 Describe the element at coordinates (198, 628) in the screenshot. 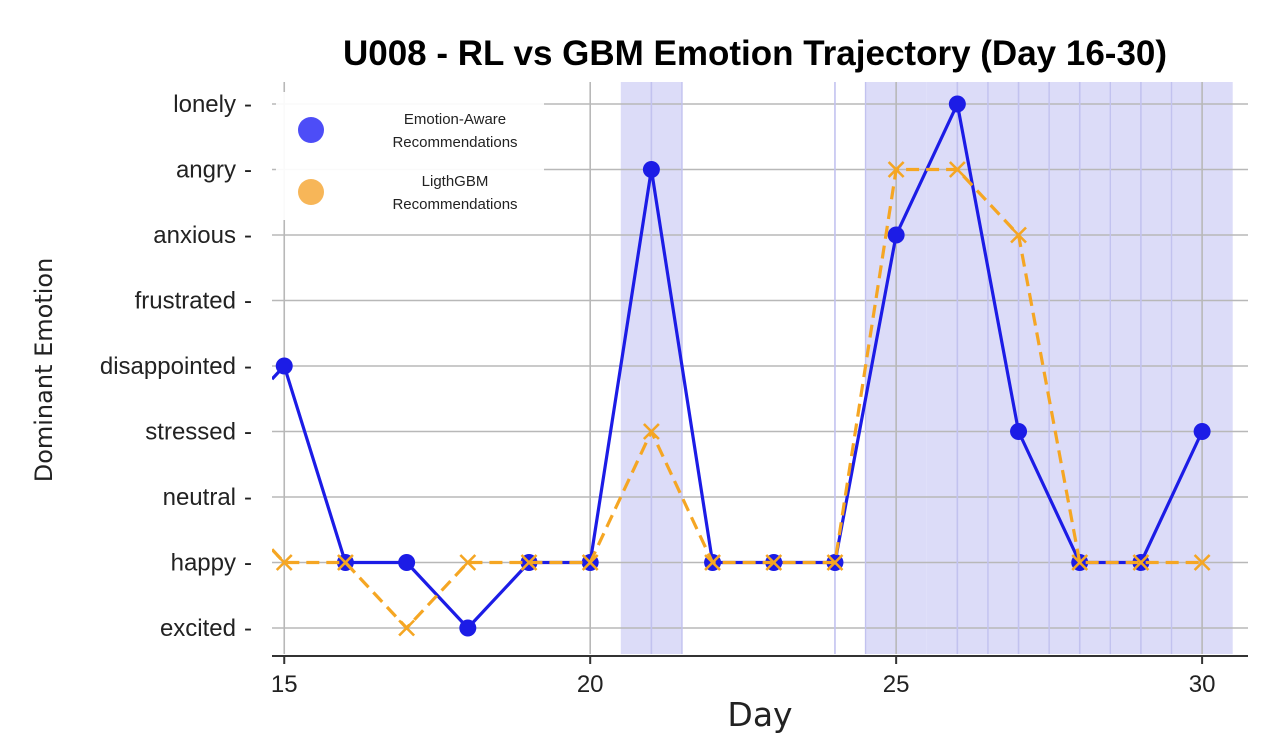

I see `y-tick-label-excited: excited` at that location.